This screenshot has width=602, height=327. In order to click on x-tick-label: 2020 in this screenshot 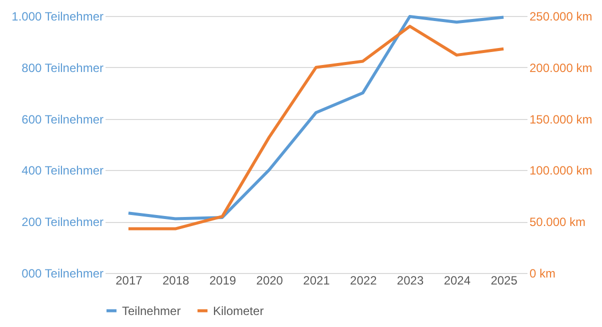, I will do `click(270, 281)`.